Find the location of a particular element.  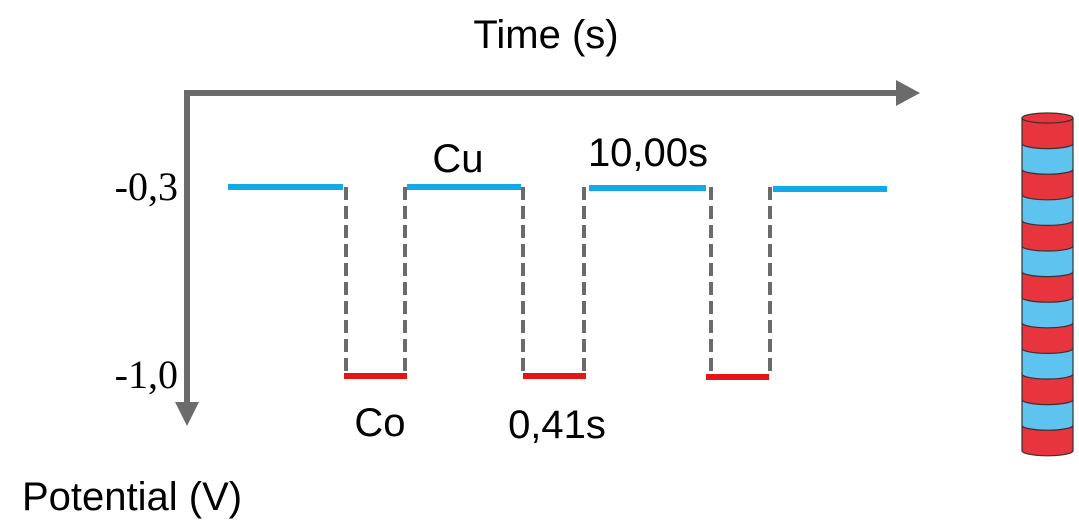

nanowire-cylinder is located at coordinates (1047, 284).